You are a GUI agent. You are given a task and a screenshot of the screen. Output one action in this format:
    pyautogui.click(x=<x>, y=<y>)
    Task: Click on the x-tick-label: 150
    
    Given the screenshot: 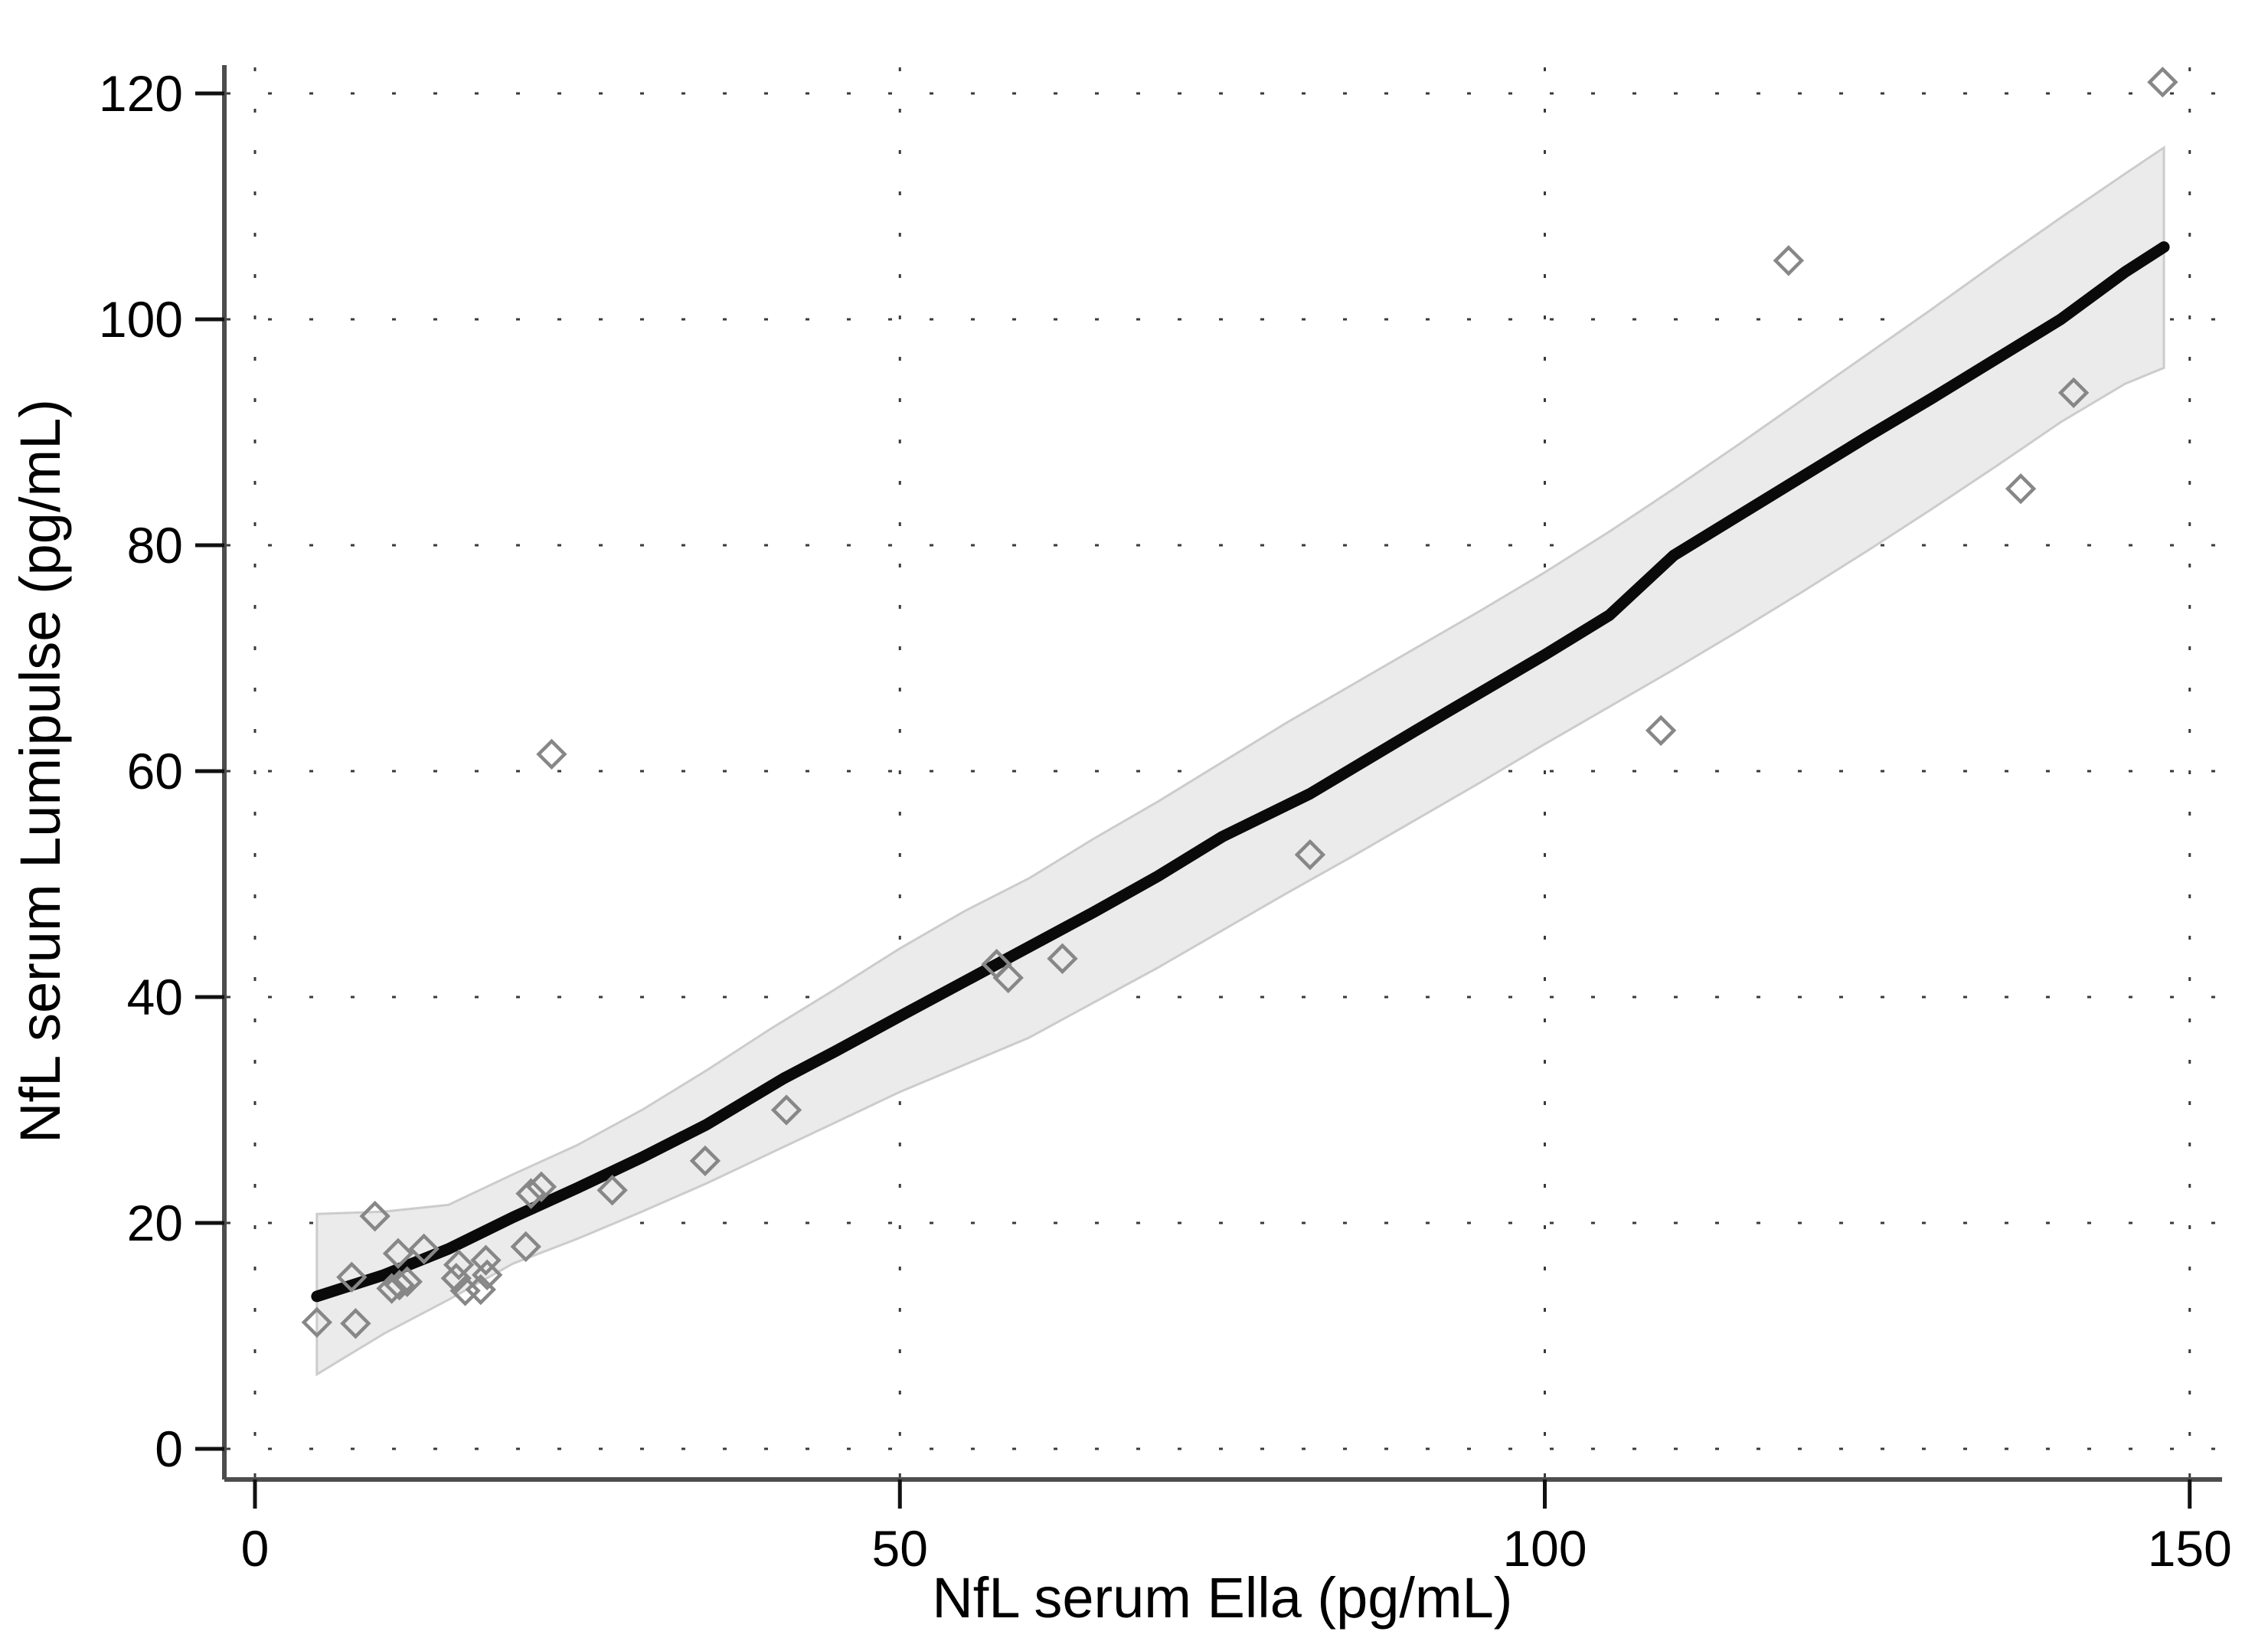 What is the action you would take?
    pyautogui.click(x=2190, y=1548)
    